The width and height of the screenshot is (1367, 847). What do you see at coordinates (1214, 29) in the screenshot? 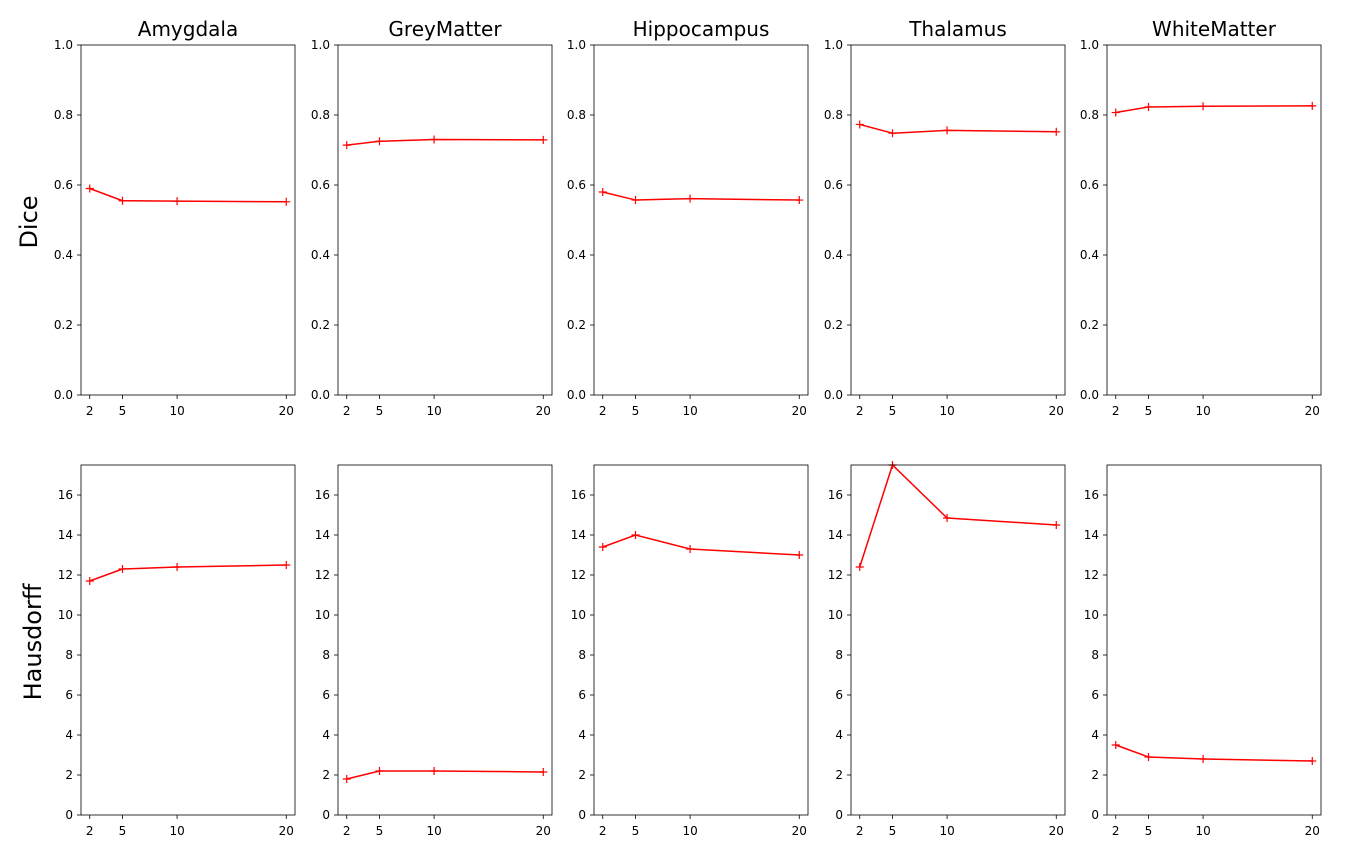
I see `panel-title: WhiteMatter` at bounding box center [1214, 29].